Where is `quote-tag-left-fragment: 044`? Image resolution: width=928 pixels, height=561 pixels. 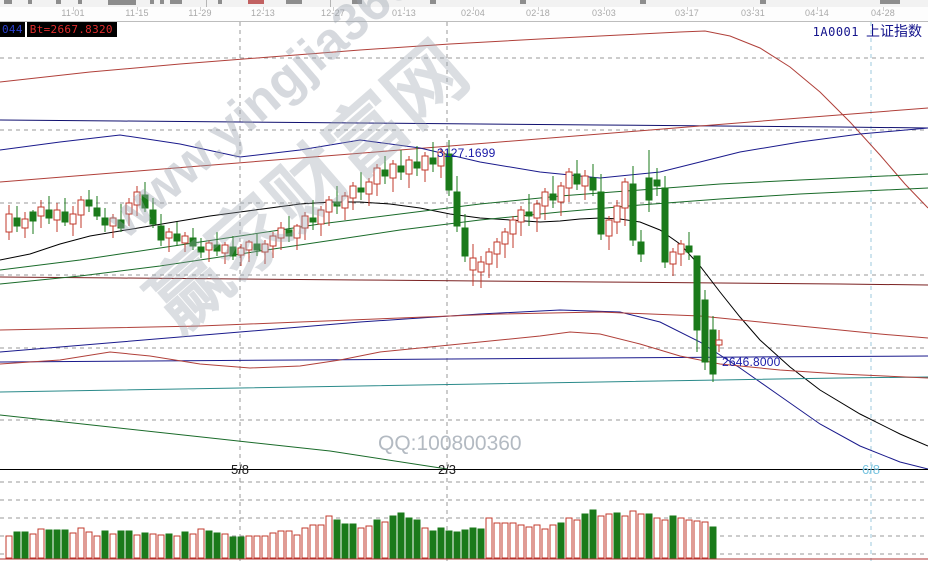 quote-tag-left-fragment: 044 is located at coordinates (12, 29).